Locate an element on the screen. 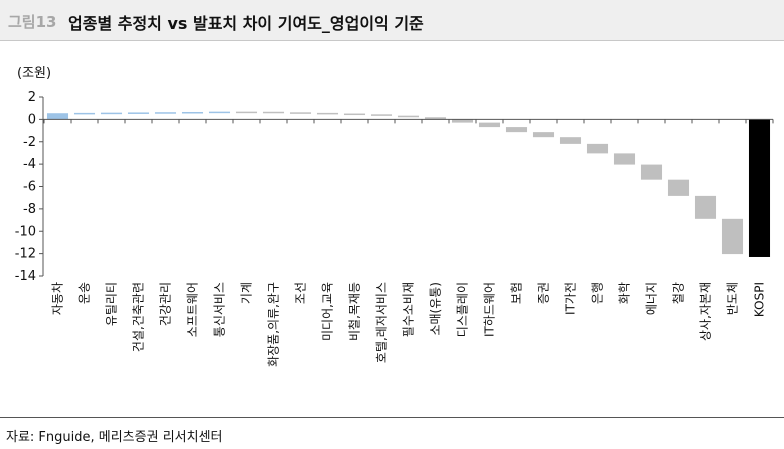 The width and height of the screenshot is (784, 449). category-label: KOSPI is located at coordinates (760, 299).